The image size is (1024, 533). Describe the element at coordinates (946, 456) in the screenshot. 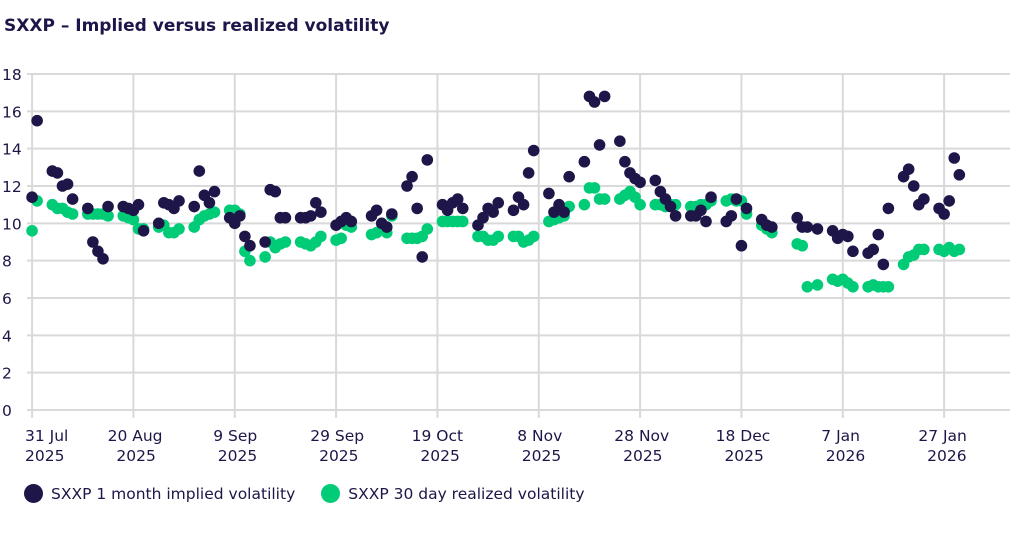

I see `x-tick-year: 2026` at that location.